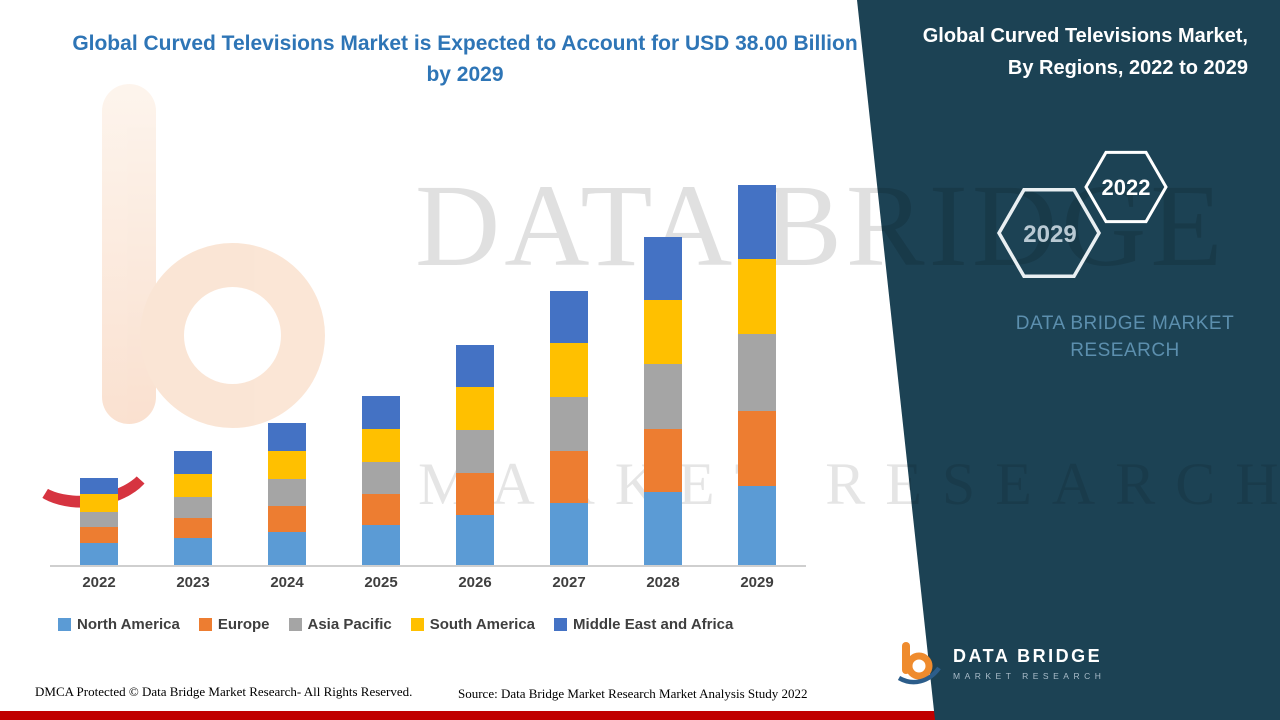  I want to click on bar-segment-2028-north-america, so click(663, 528).